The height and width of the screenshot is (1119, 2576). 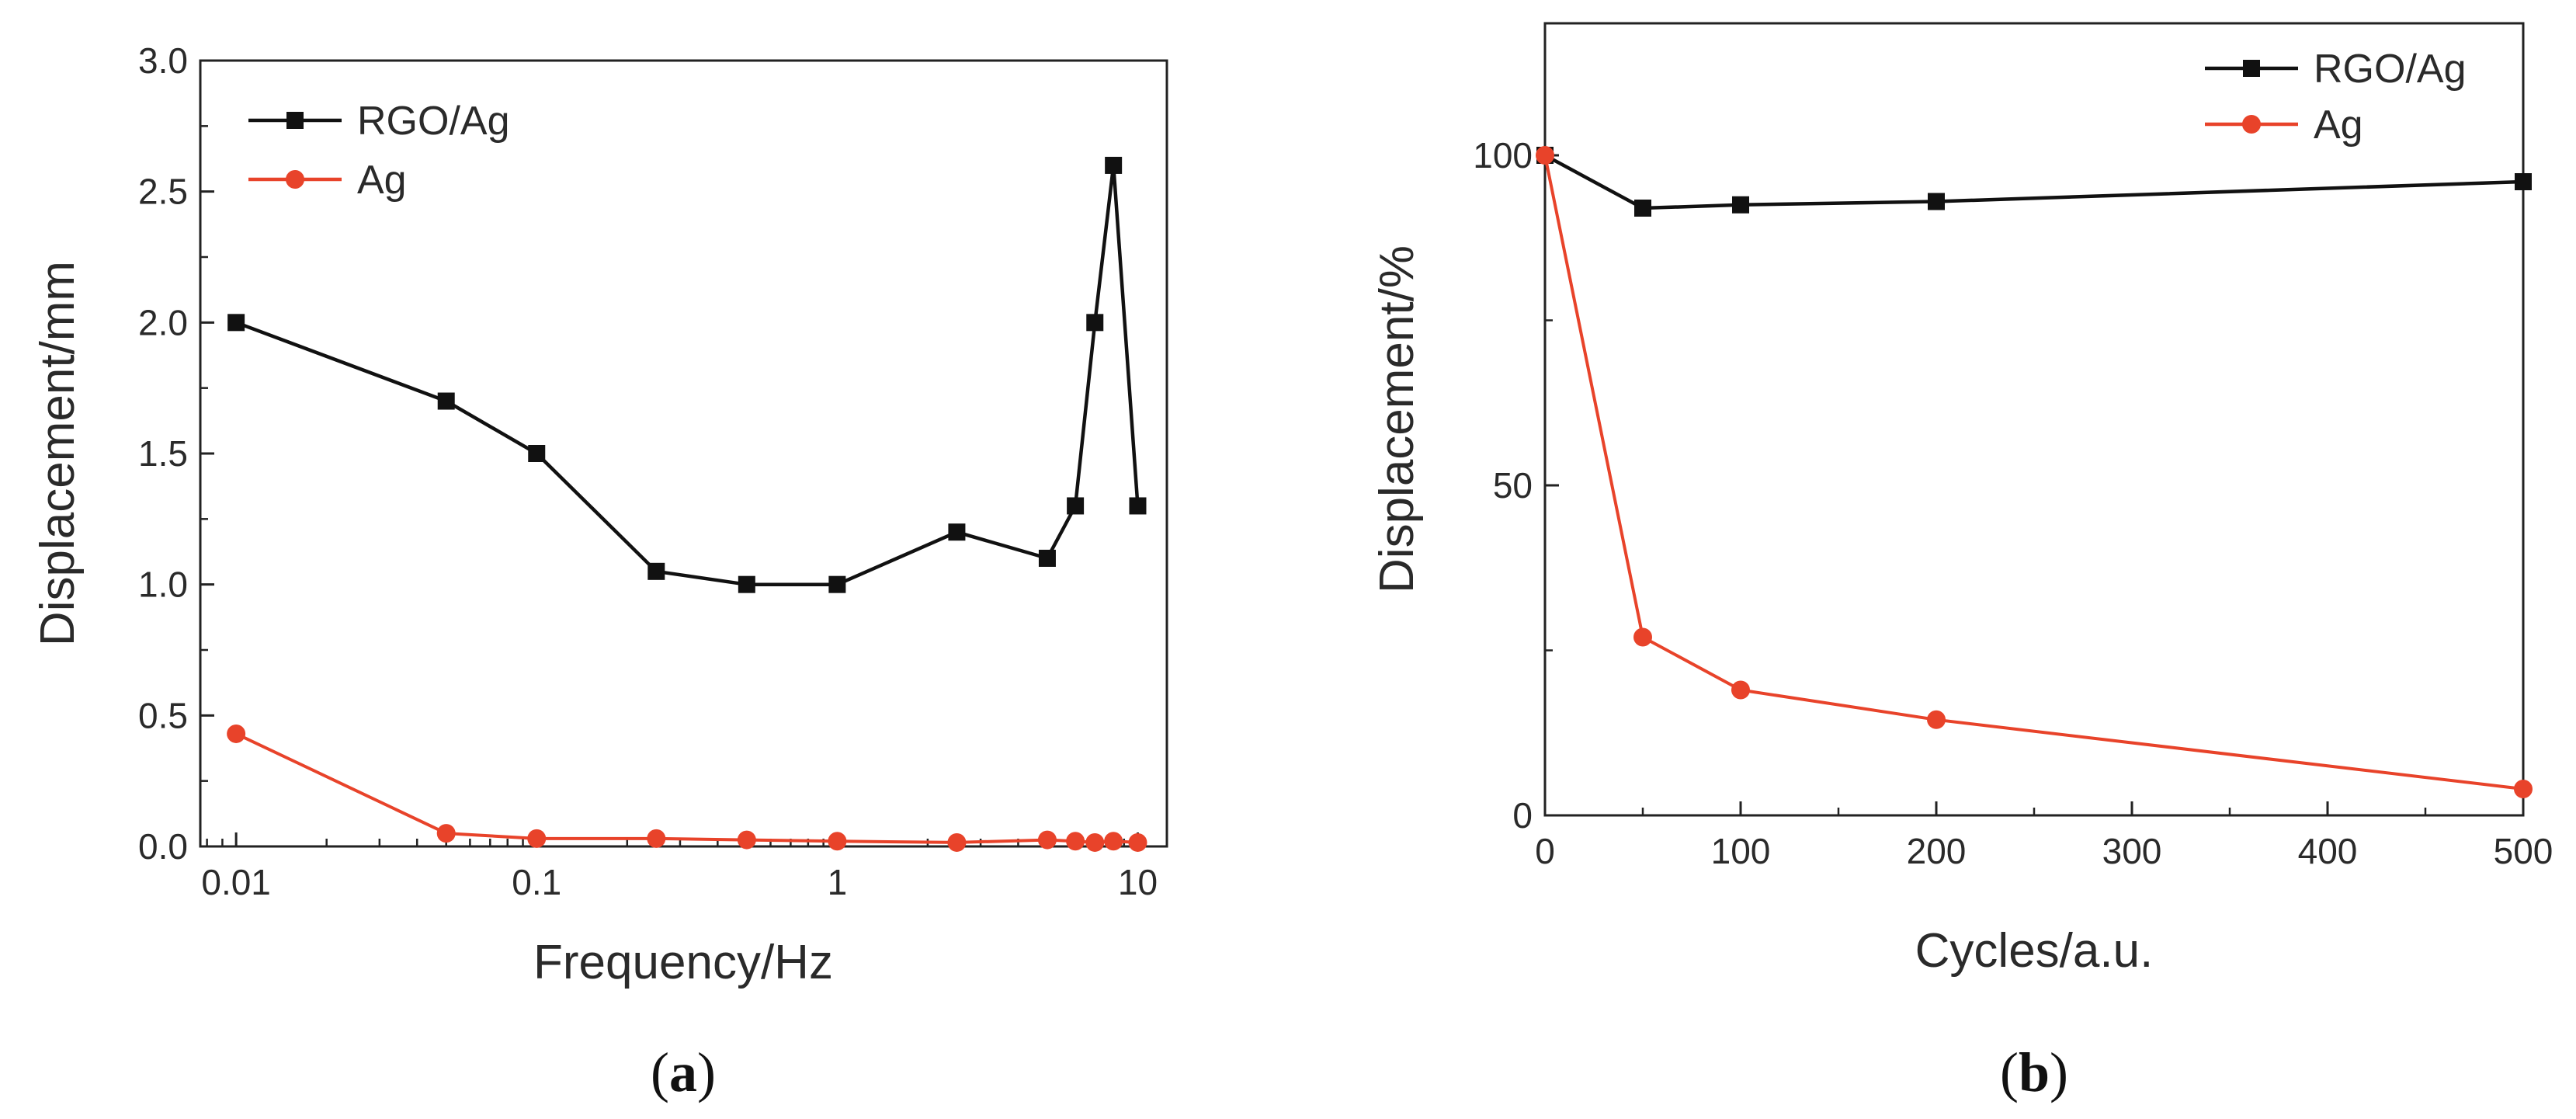 What do you see at coordinates (236, 882) in the screenshot?
I see `x-tick-label-a-0: 0.01` at bounding box center [236, 882].